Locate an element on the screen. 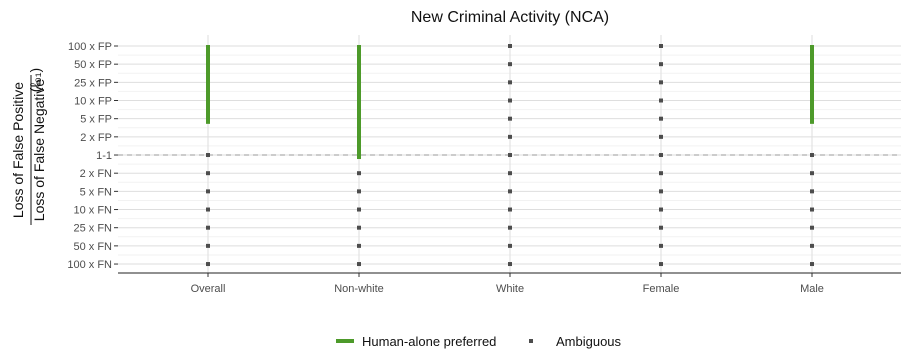  x-tick-label-non-white: Non-white is located at coordinates (359, 289).